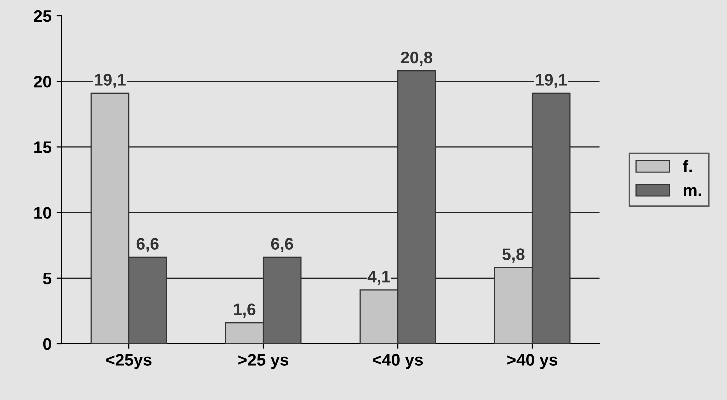 The height and width of the screenshot is (400, 727). I want to click on data-label: 1,6, so click(245, 311).